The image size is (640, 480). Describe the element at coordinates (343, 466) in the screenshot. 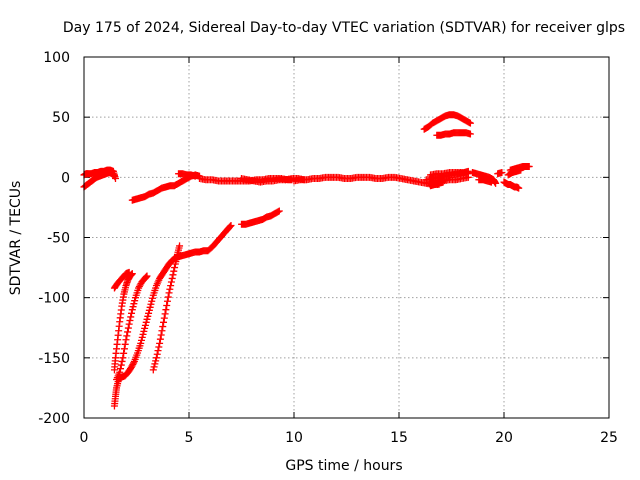

I see `x-axis-label: GPS time / hours` at that location.